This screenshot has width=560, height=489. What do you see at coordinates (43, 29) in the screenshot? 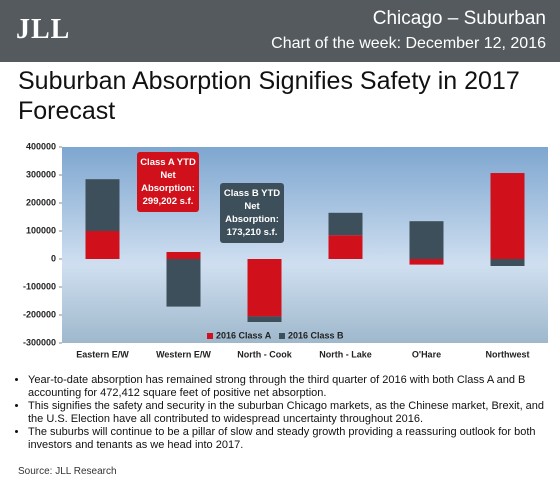
I see `logo: JLL` at bounding box center [43, 29].